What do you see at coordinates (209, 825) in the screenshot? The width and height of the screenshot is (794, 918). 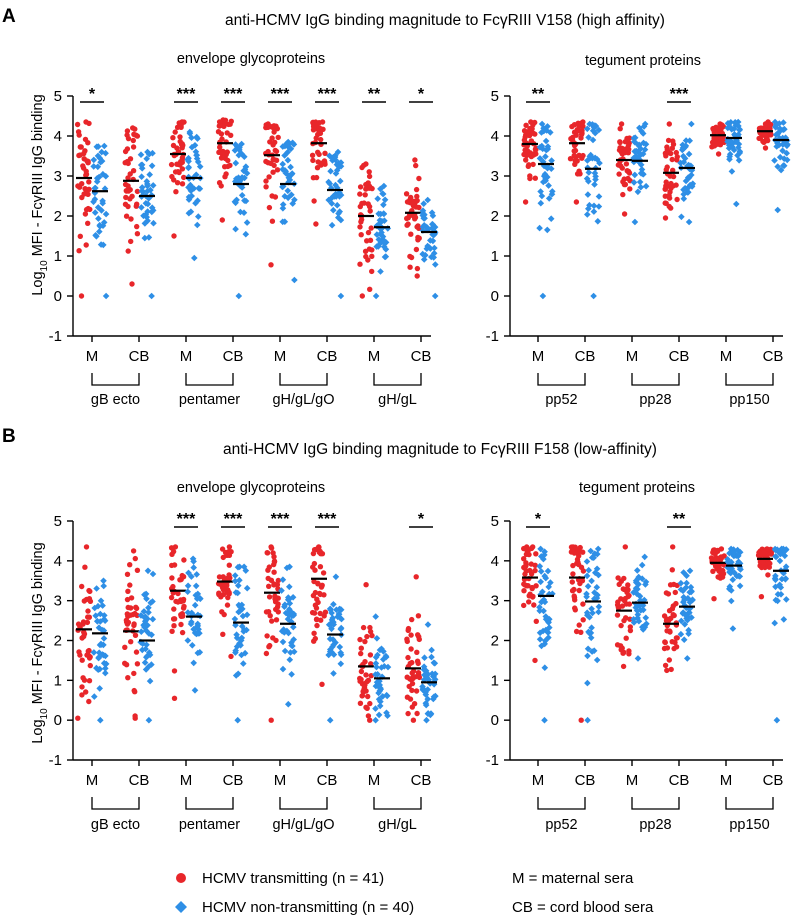 I see `group-label: pentamer` at bounding box center [209, 825].